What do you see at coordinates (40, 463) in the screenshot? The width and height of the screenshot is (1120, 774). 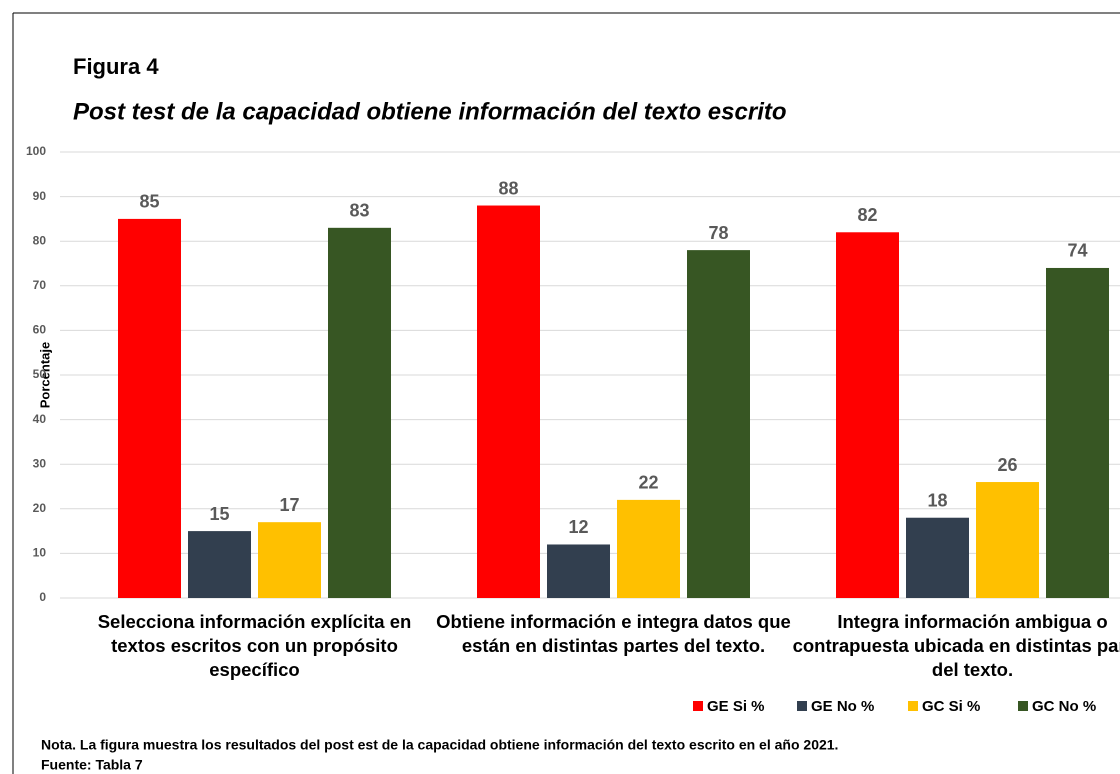 I see `y-tick-label: 30` at bounding box center [40, 463].